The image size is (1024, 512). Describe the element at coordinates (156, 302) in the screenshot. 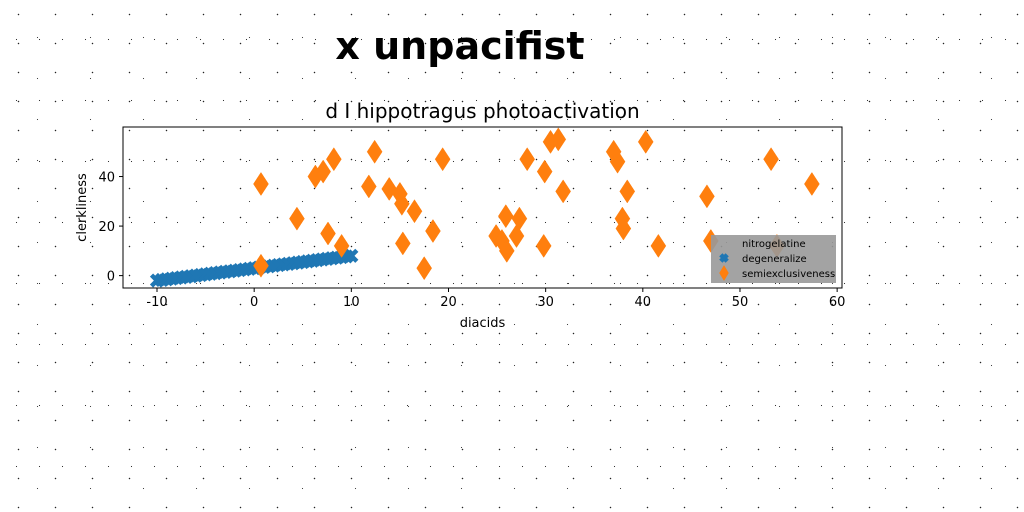

I see `x-tick-label: -10` at that location.